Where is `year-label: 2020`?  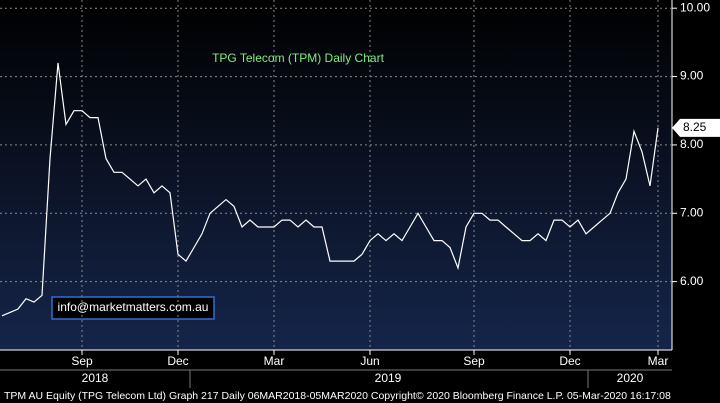
year-label: 2020 is located at coordinates (630, 378).